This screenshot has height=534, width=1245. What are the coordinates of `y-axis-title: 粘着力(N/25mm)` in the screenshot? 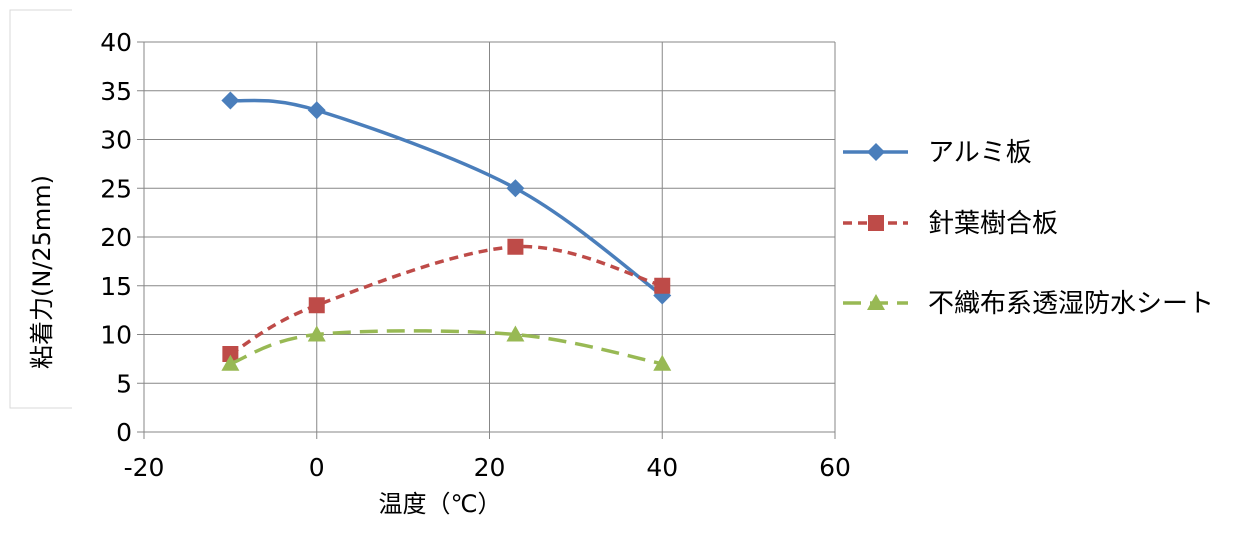 It's located at (42, 272).